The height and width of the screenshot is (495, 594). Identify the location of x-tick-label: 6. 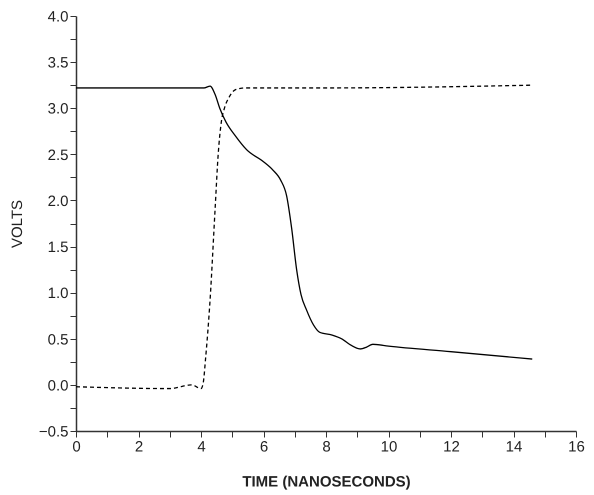
(264, 447).